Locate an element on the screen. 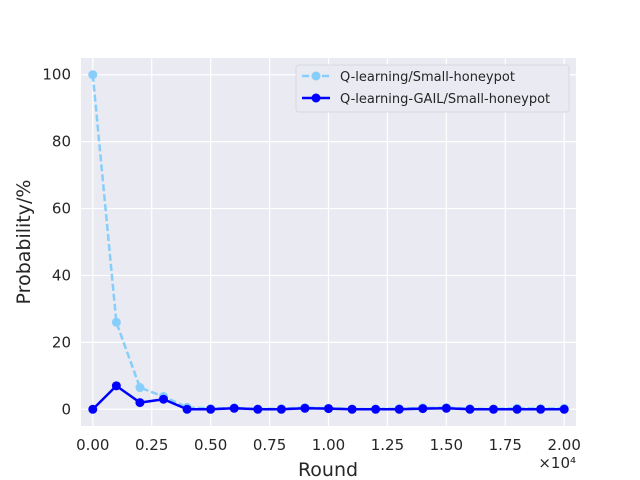  x-tick-label: 1.00 is located at coordinates (328, 445).